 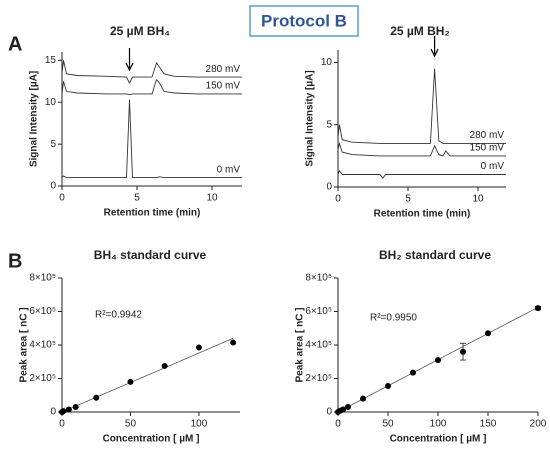 I want to click on chart-title: 25 µM BH₂, so click(x=420, y=31).